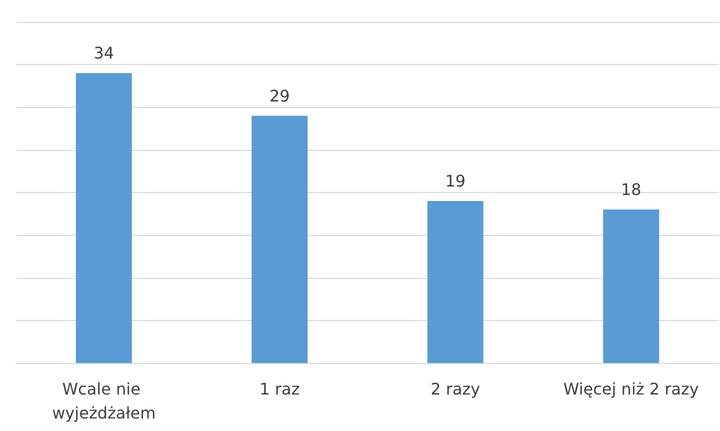  What do you see at coordinates (104, 53) in the screenshot?
I see `data-label: 34` at bounding box center [104, 53].